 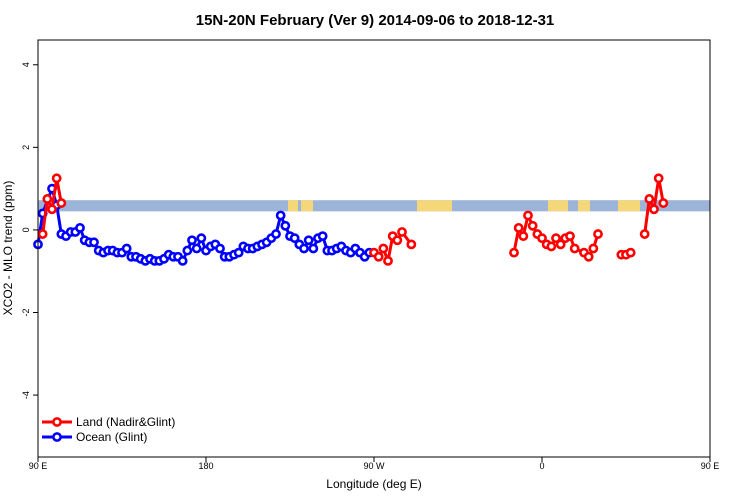 What do you see at coordinates (205, 466) in the screenshot?
I see `x-tick-label: 180` at bounding box center [205, 466].